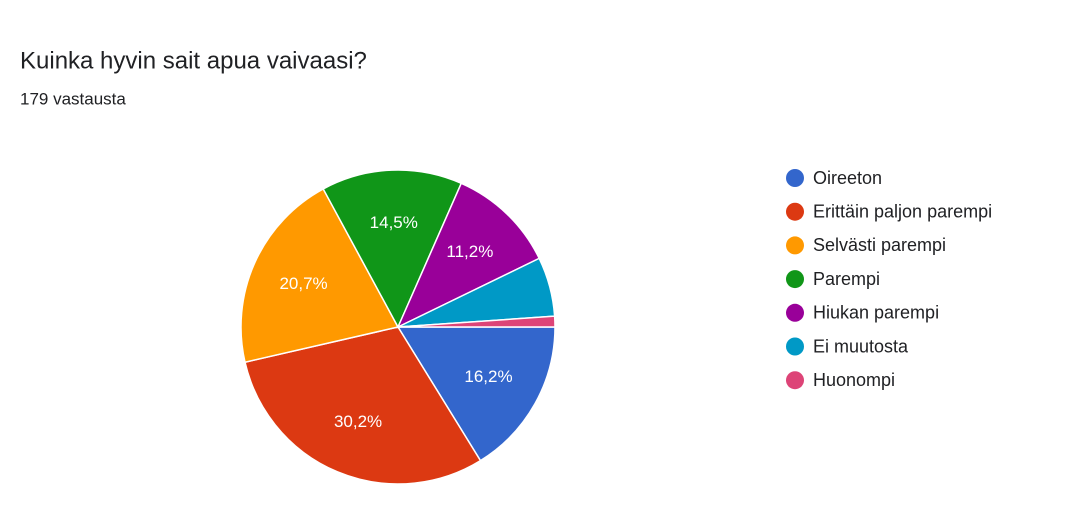 The width and height of the screenshot is (1087, 531). I want to click on legend-label: Ei muutosta, so click(861, 346).